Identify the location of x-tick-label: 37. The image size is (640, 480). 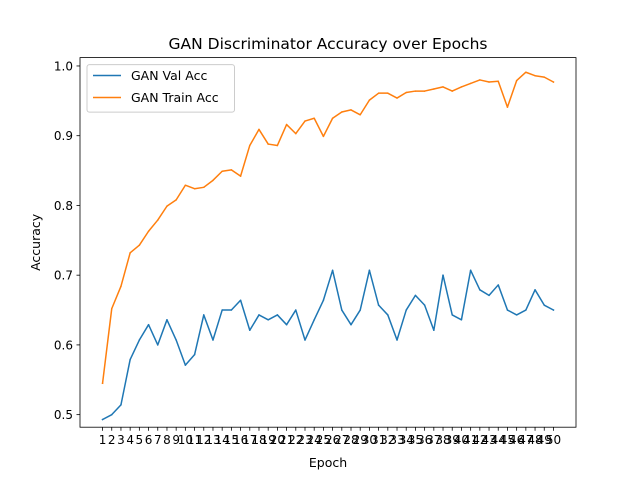
(433, 440).